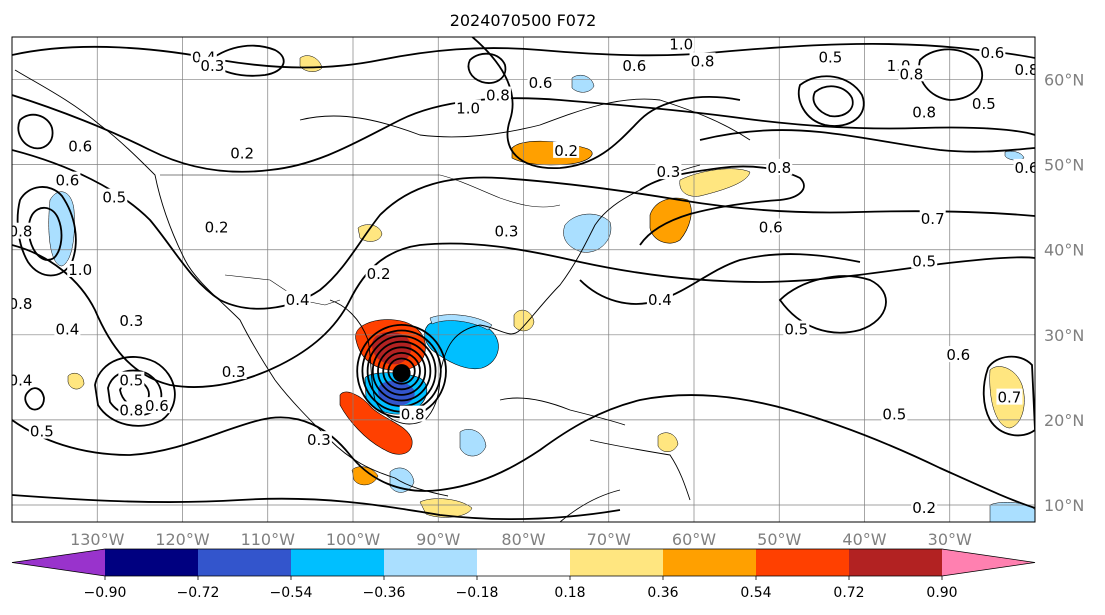  What do you see at coordinates (291, 593) in the screenshot?
I see `colorbar-tick-label: −0.54` at bounding box center [291, 593].